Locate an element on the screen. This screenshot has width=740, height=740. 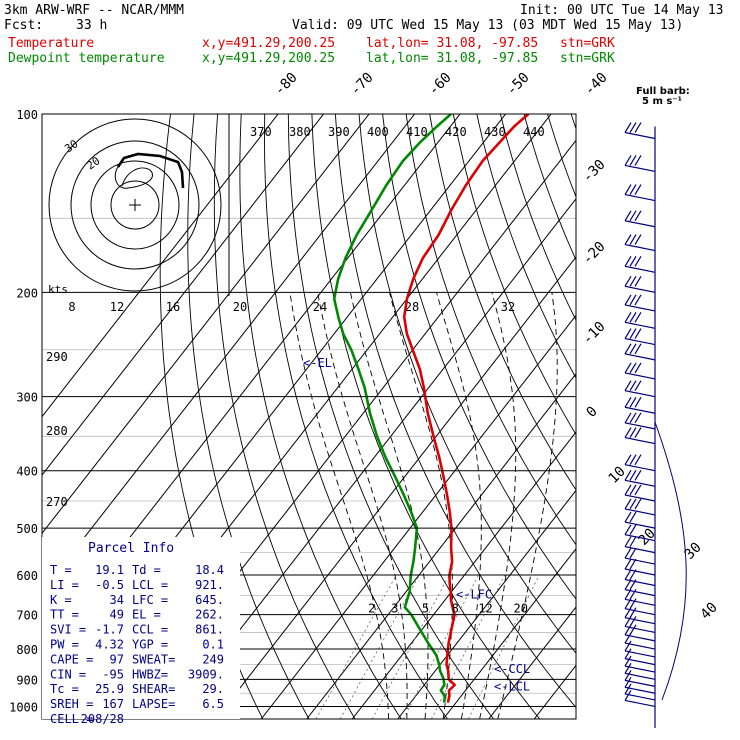
wind-legend-title: Full barb: is located at coordinates (663, 91).